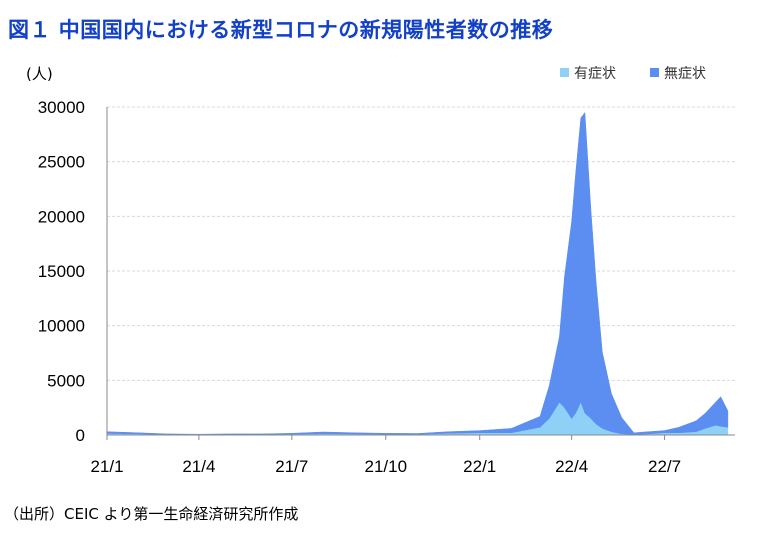  What do you see at coordinates (61, 326) in the screenshot?
I see `y-tick-label: 10000` at bounding box center [61, 326].